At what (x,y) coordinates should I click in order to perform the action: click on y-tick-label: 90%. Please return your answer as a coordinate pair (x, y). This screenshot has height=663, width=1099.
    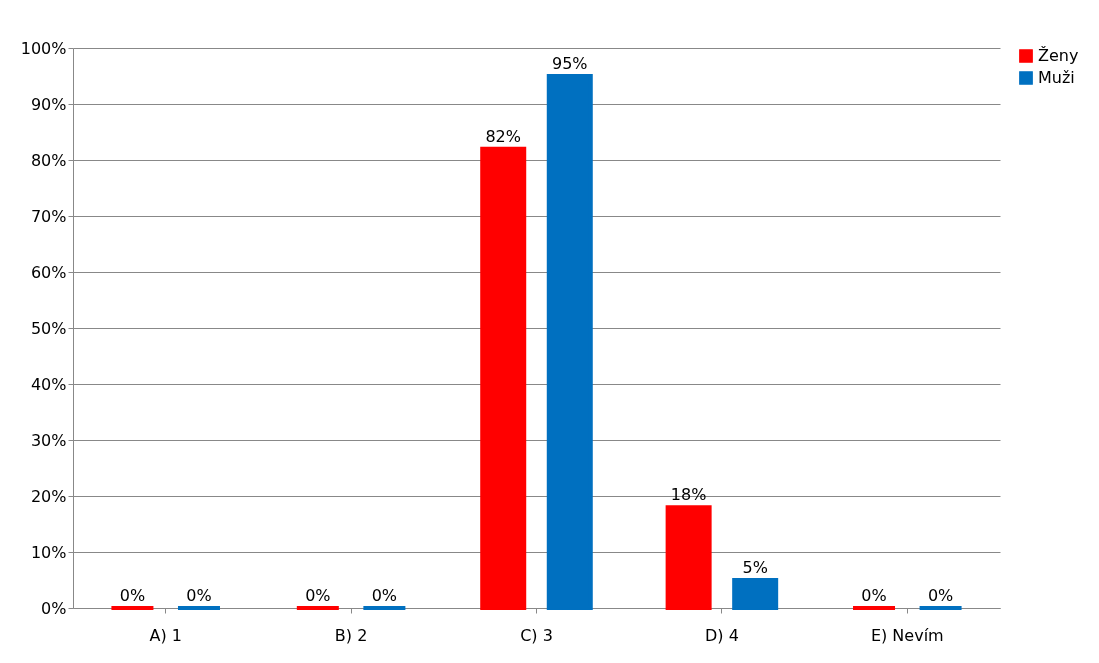
    Looking at the image, I should click on (48, 104).